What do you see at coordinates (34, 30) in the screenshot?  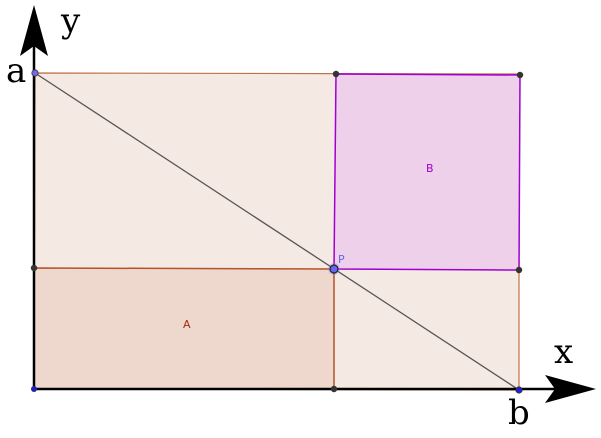 I see `y-axis-arrow-icon` at bounding box center [34, 30].